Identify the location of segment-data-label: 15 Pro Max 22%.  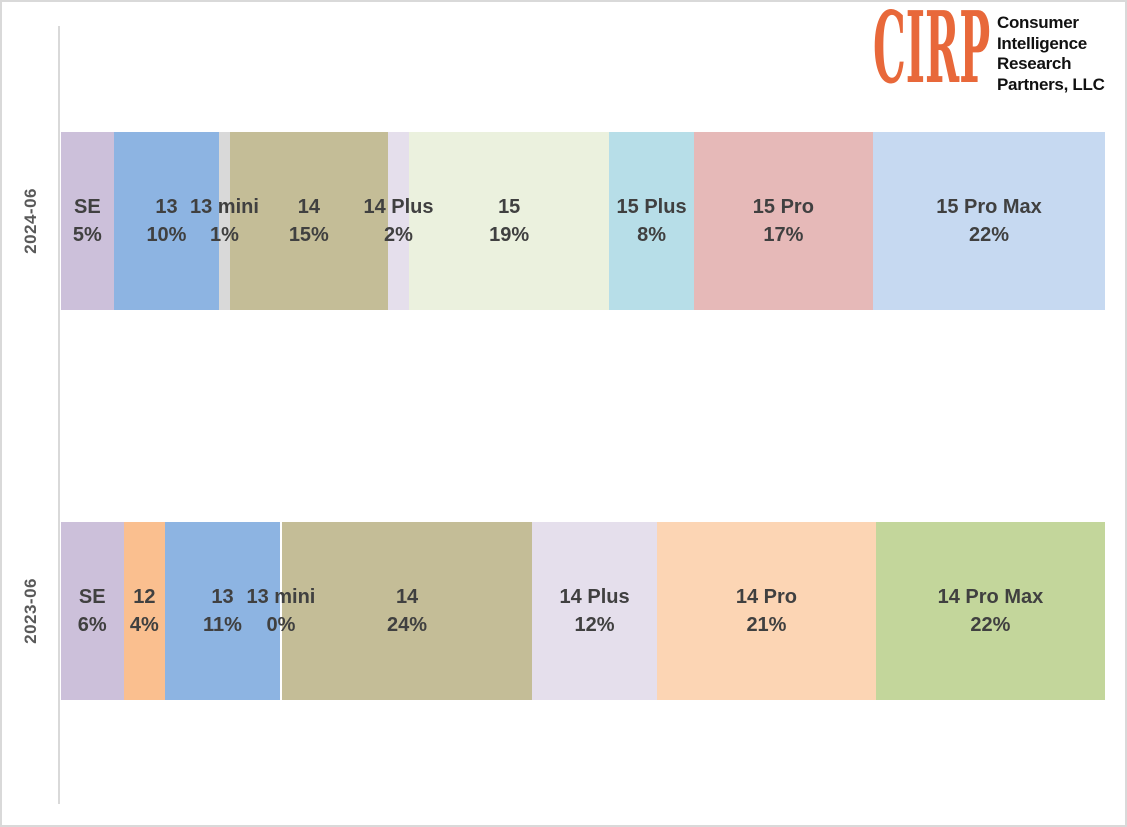
(989, 221).